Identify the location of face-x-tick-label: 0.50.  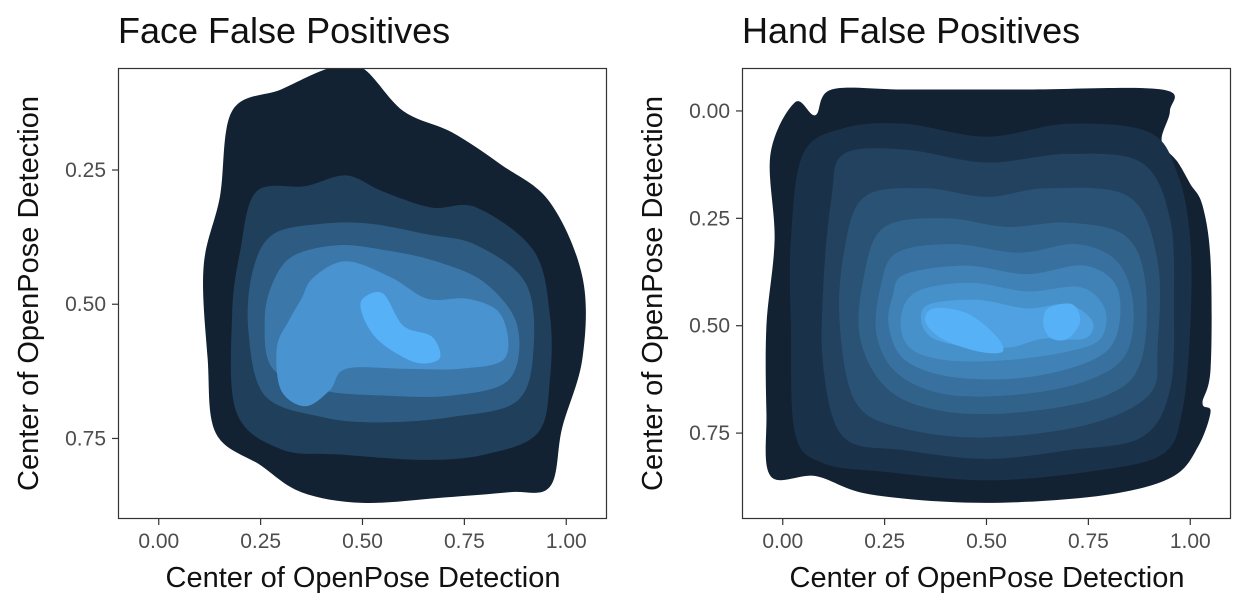
(362, 541).